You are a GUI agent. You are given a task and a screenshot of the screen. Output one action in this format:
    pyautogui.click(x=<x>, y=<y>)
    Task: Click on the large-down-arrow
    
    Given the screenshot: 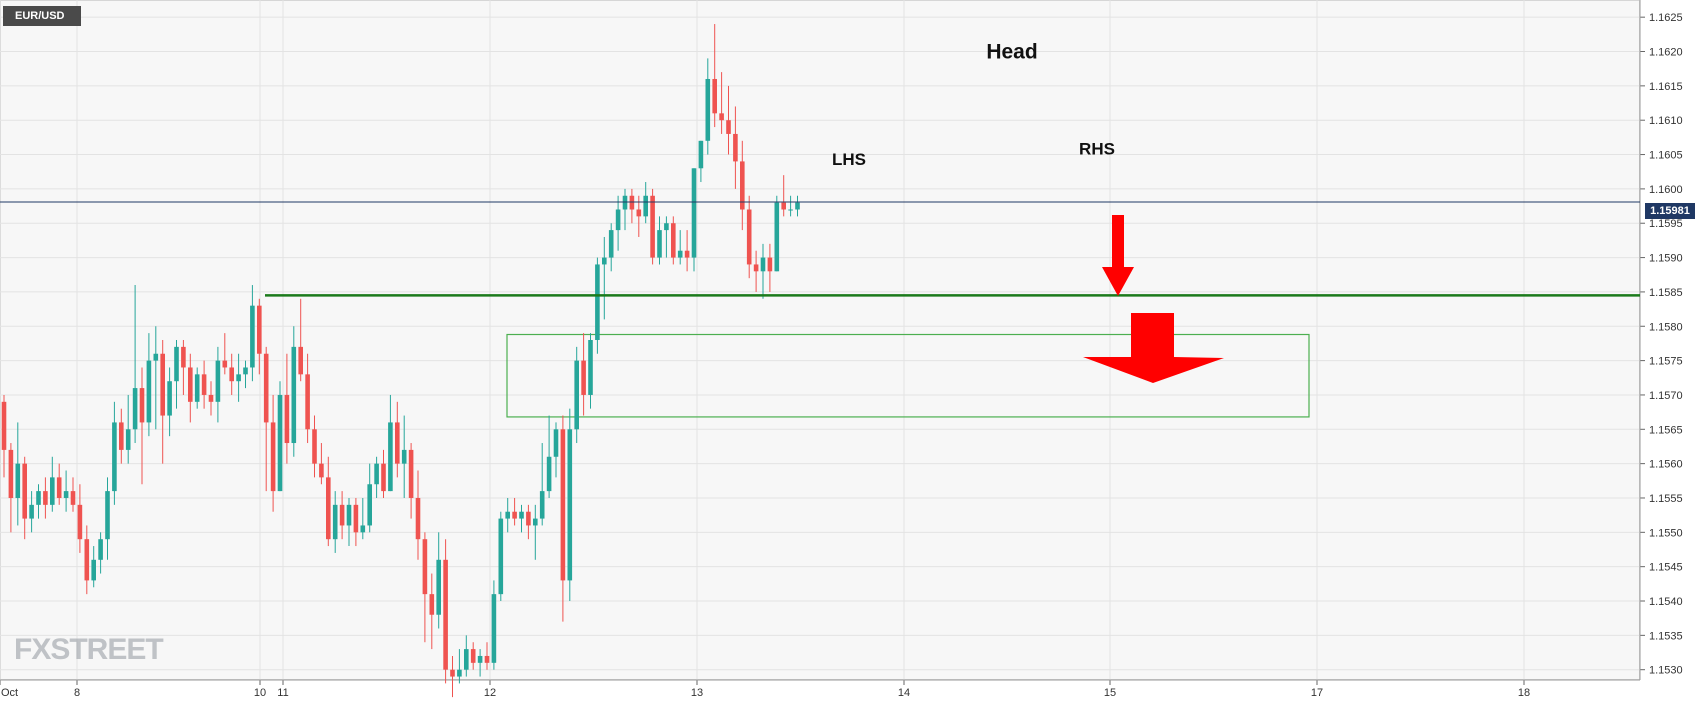 What is the action you would take?
    pyautogui.click(x=1153, y=348)
    